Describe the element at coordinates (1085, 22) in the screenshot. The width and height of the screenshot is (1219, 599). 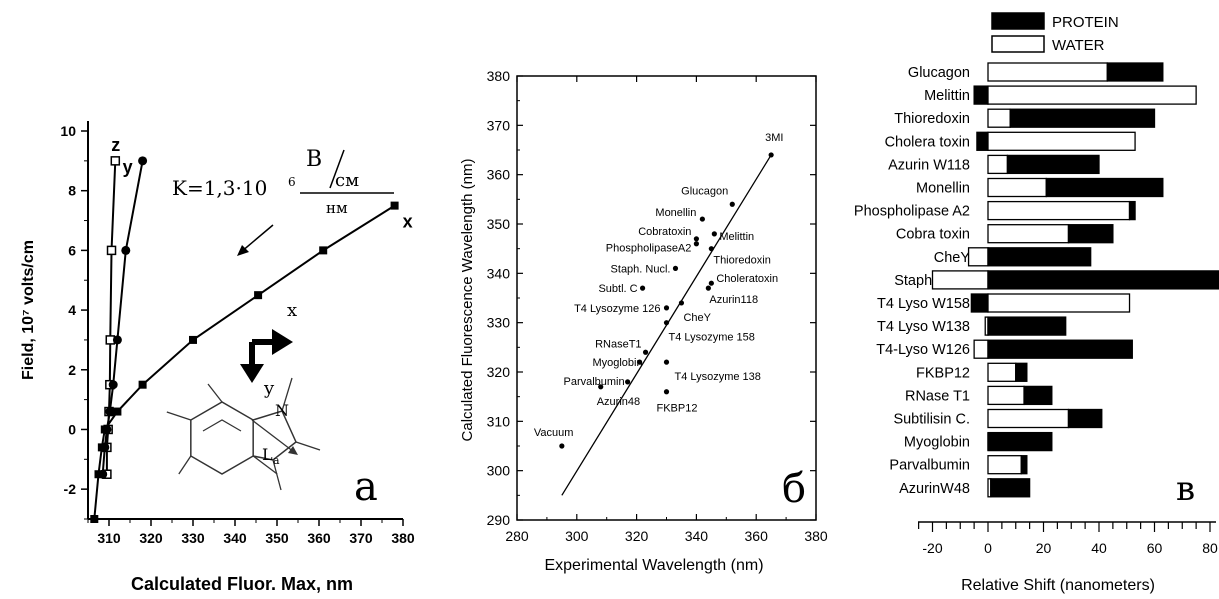
I see `panel-c-legend-protein-label: PROTEIN` at that location.